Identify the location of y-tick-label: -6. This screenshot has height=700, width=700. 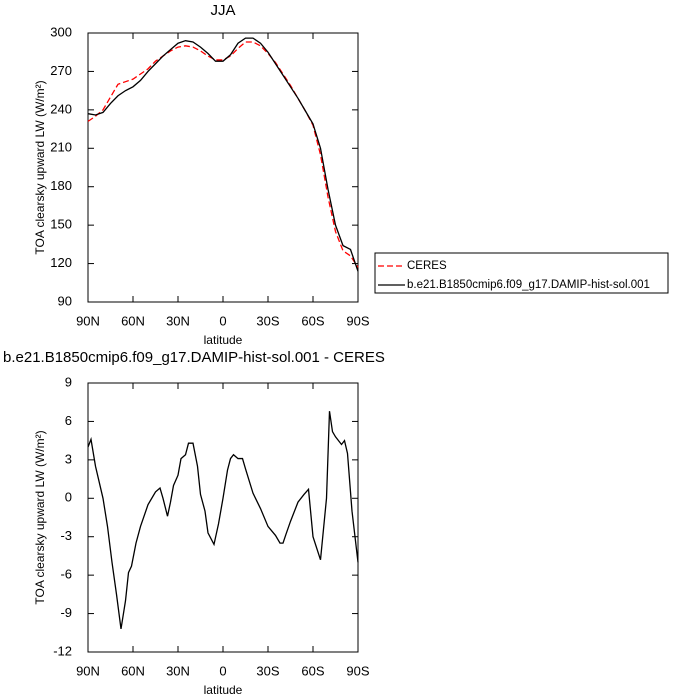
(66, 574).